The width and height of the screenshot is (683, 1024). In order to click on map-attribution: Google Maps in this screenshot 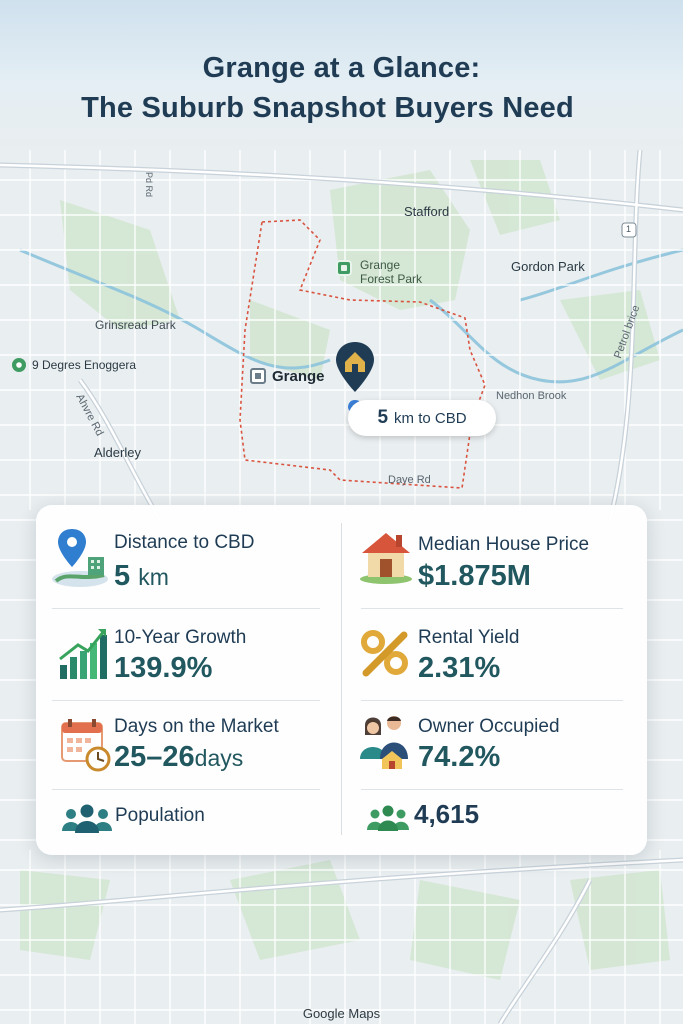, I will do `click(341, 1013)`.